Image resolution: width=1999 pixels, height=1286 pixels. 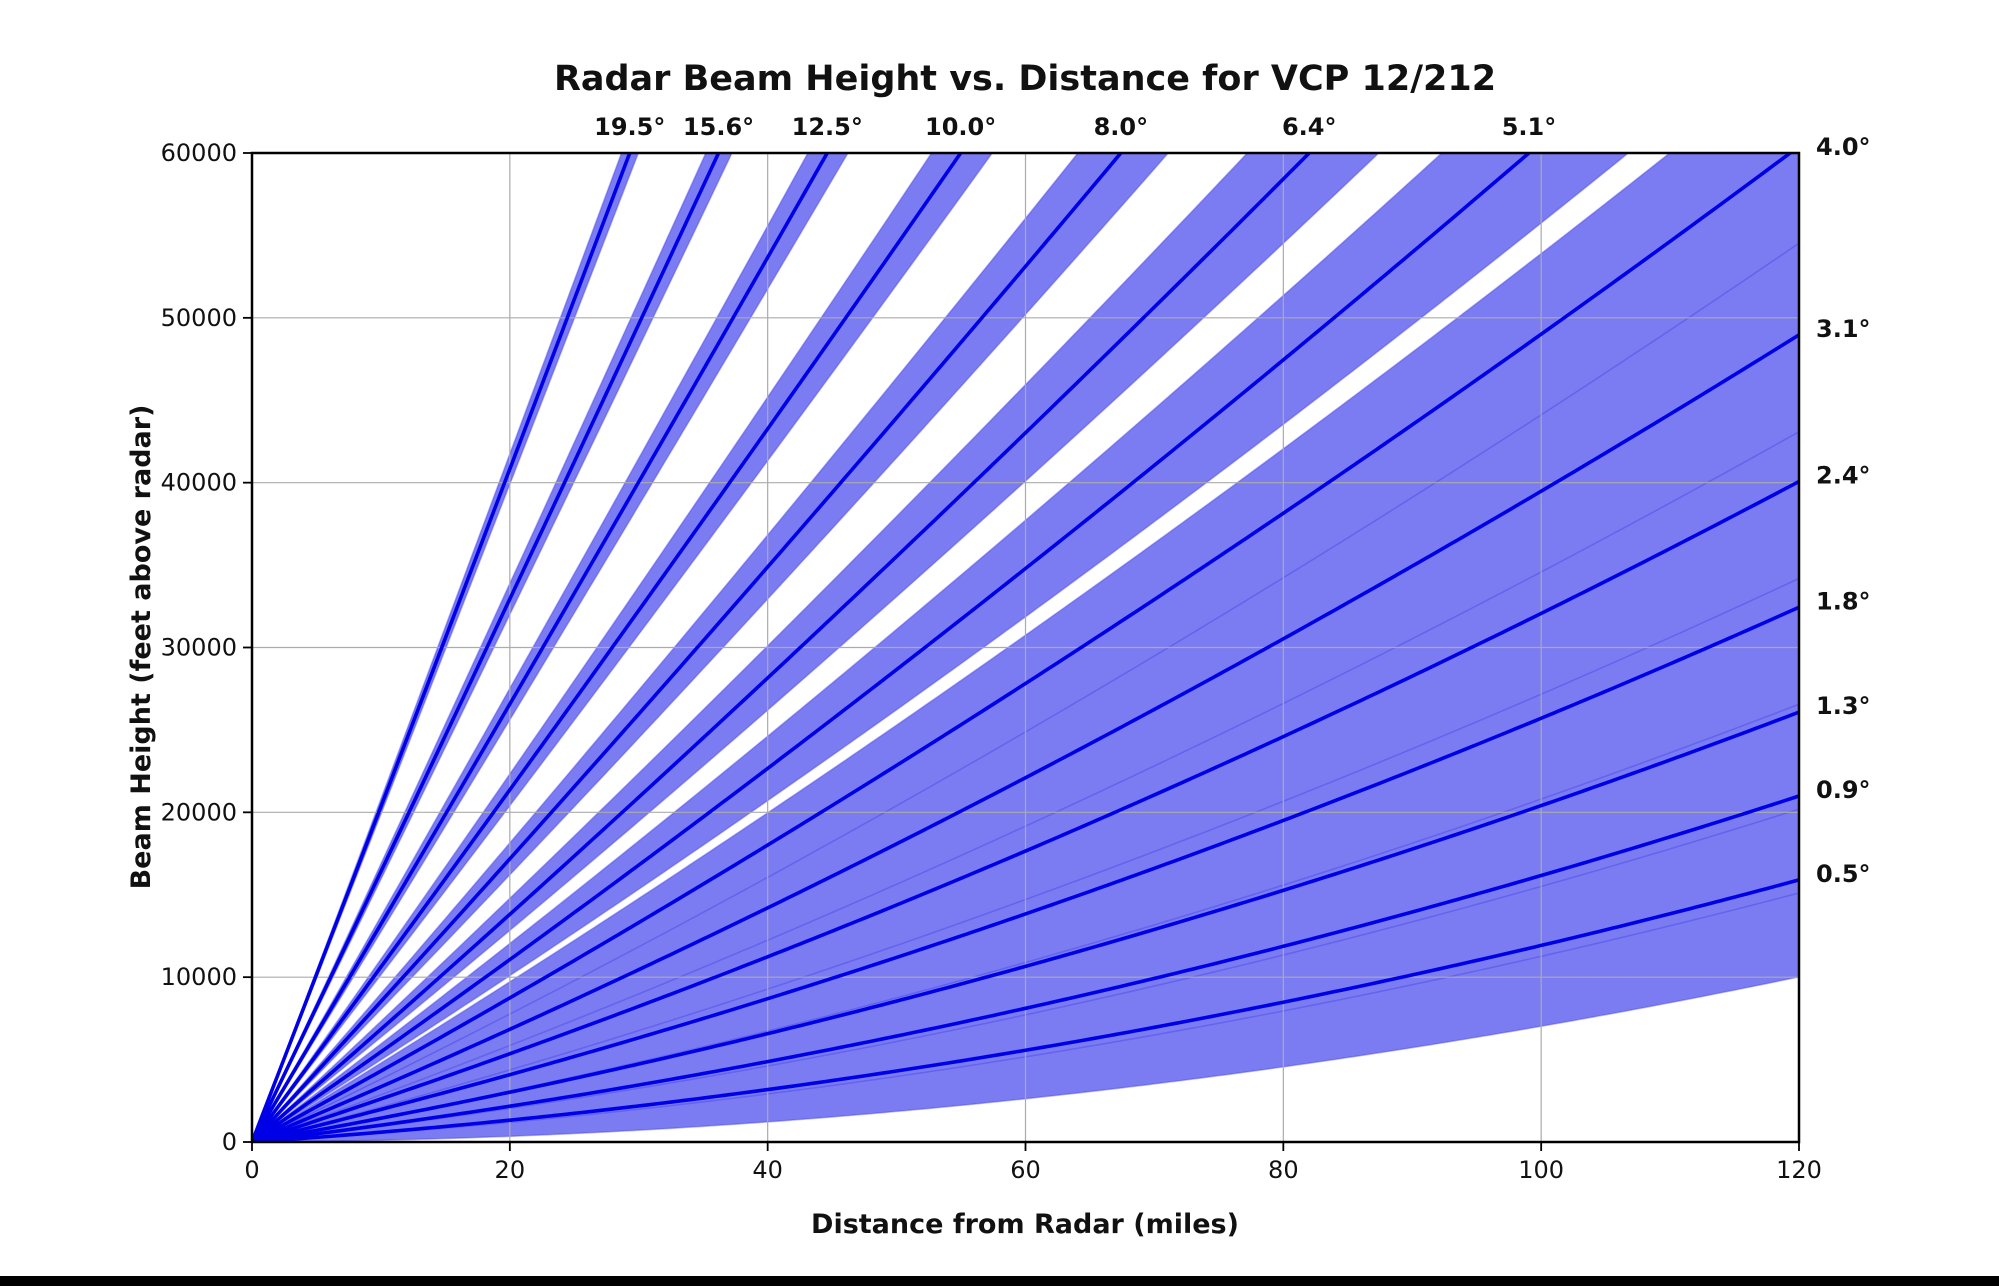 What do you see at coordinates (251, 1170) in the screenshot?
I see `x-tick-label: 0` at bounding box center [251, 1170].